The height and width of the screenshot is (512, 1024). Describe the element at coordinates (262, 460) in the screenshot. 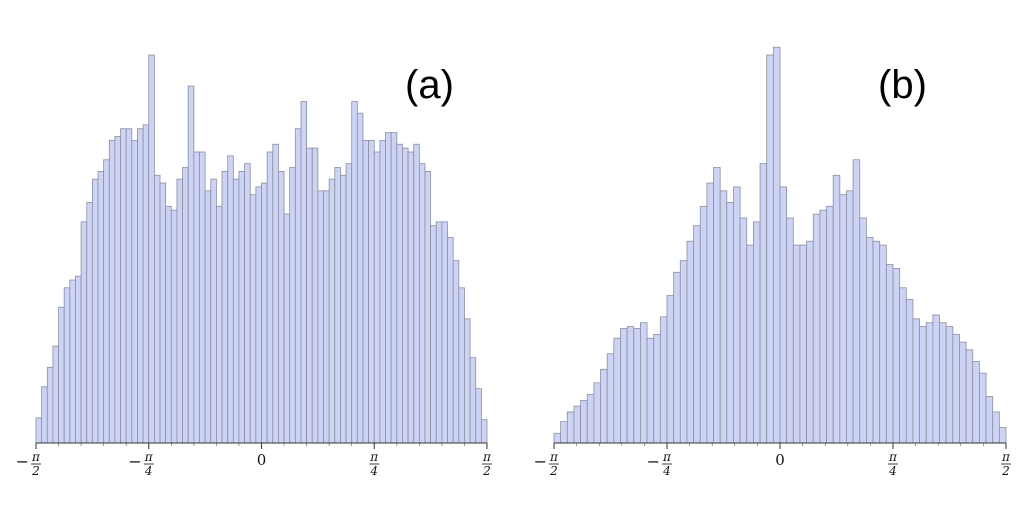

I see `tick-label: 0` at that location.